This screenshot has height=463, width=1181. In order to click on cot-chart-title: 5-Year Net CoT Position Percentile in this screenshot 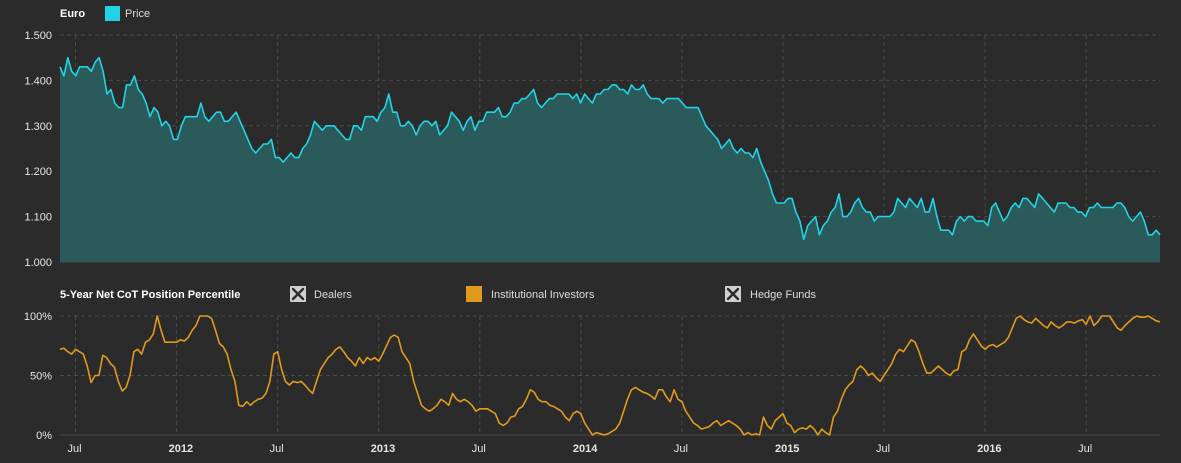, I will do `click(150, 295)`.